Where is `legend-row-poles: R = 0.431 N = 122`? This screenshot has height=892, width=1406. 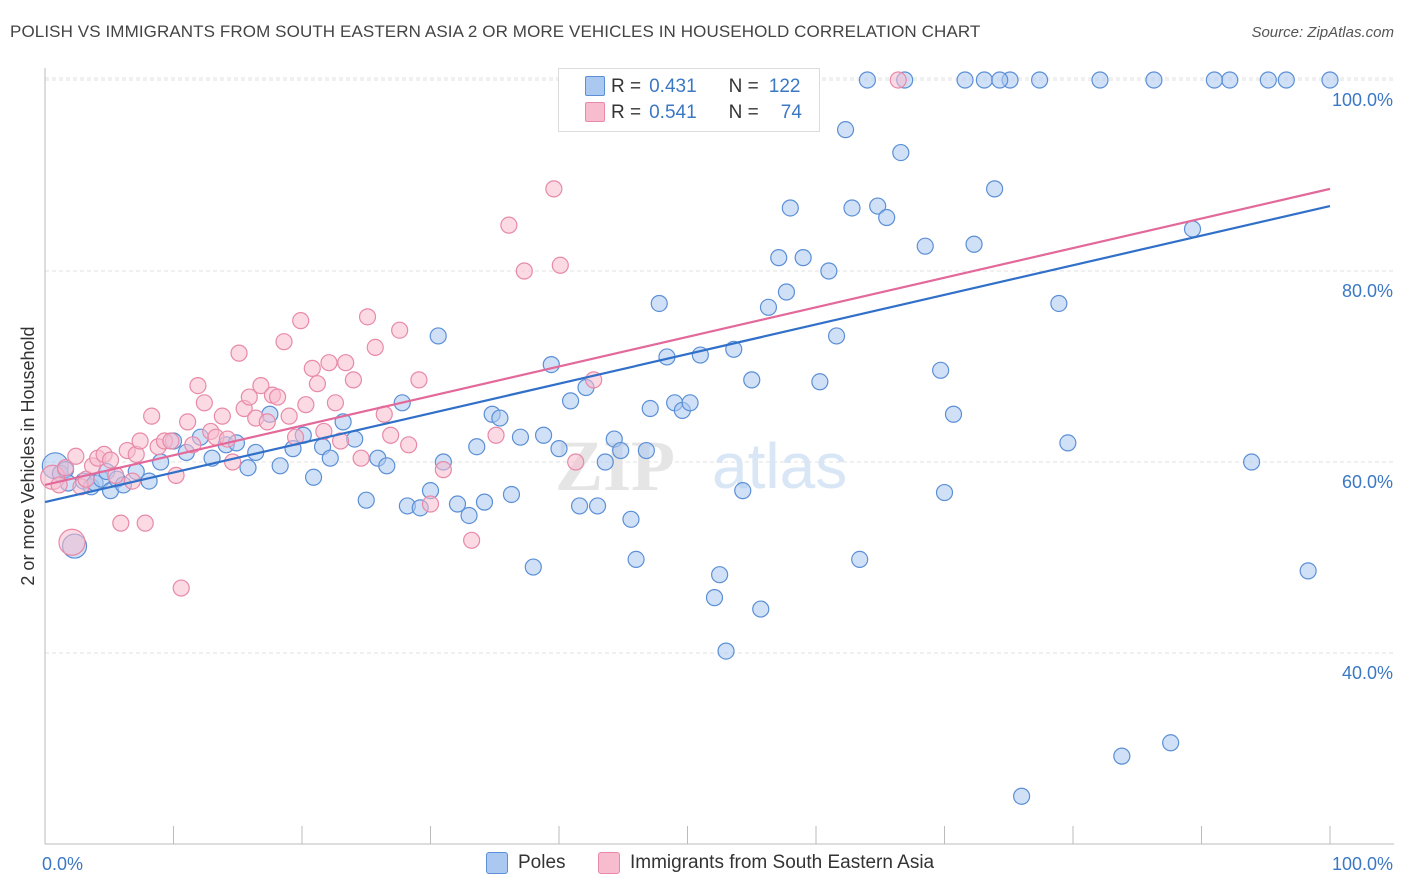
legend-row-poles: R = 0.431 N = 122 is located at coordinates (693, 87).